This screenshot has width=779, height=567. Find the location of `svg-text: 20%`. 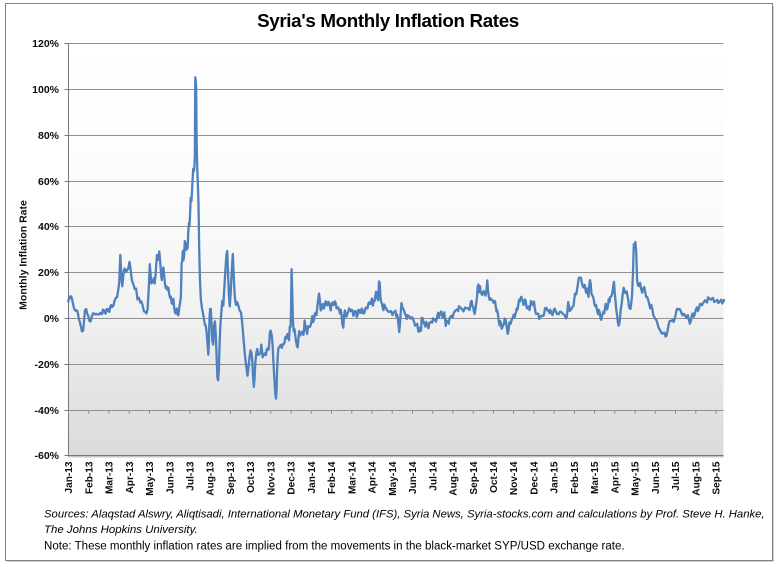

svg-text: 20% is located at coordinates (49, 273).